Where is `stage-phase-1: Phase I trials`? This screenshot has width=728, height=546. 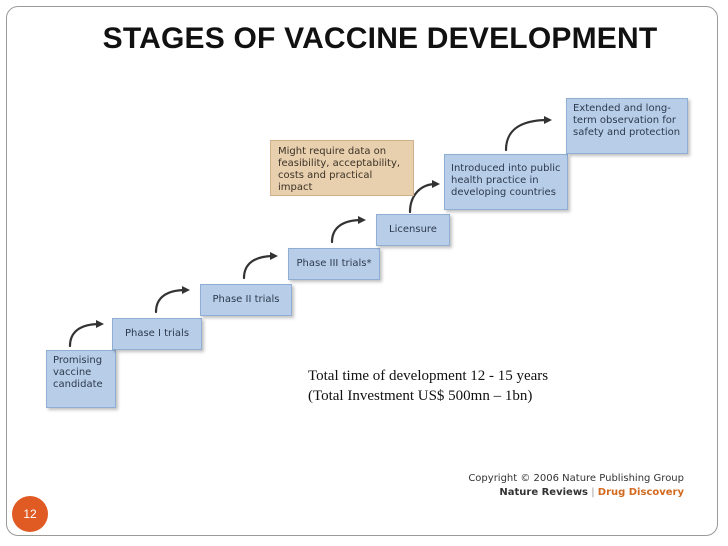 stage-phase-1: Phase I trials is located at coordinates (157, 334).